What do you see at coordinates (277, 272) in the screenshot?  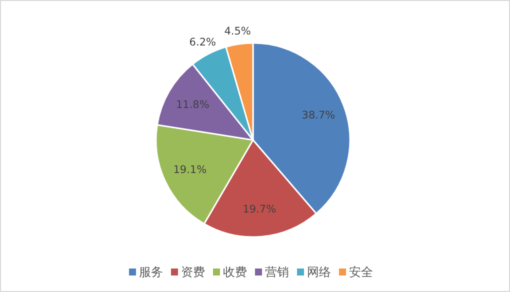 I see `legend-label: 营销` at bounding box center [277, 272].